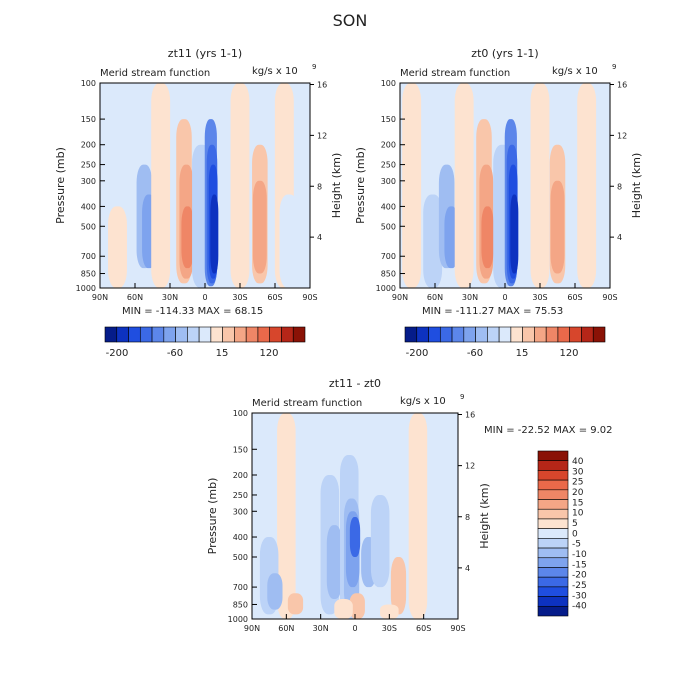  Describe the element at coordinates (205, 53) in the screenshot. I see `panel-title: zt11 (yrs 1-1)` at that location.